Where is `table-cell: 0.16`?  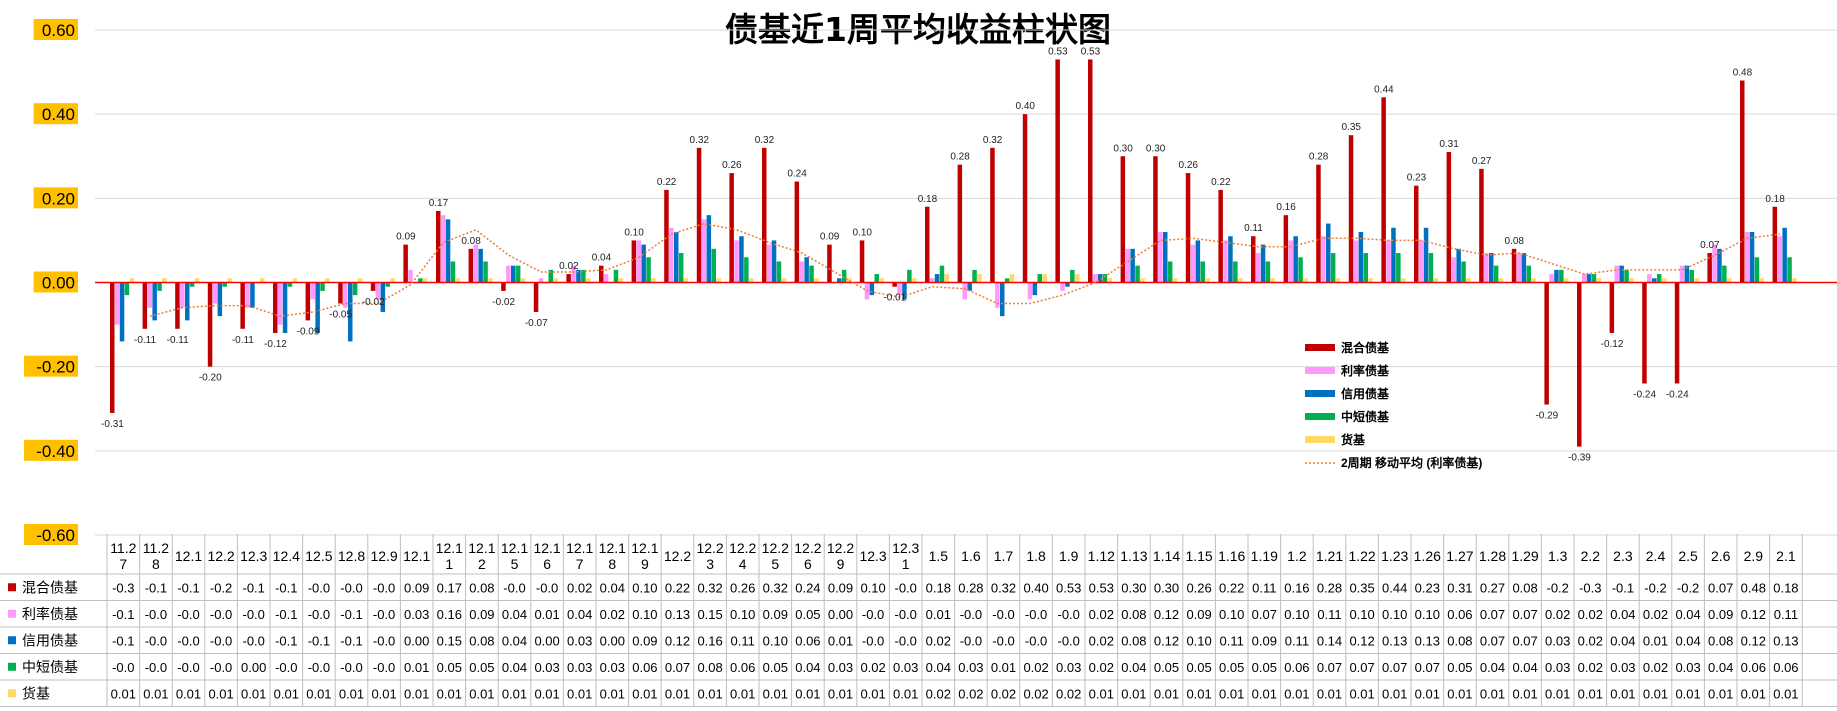
table-cell: 0.16 is located at coordinates (1296, 587).